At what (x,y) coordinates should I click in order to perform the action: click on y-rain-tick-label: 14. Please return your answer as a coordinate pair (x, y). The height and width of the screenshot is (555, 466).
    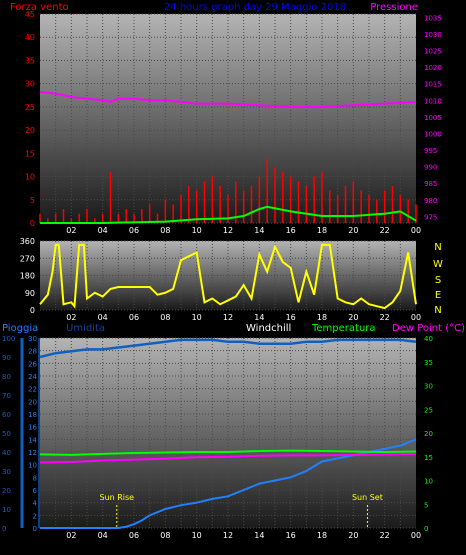
    Looking at the image, I should click on (32, 440).